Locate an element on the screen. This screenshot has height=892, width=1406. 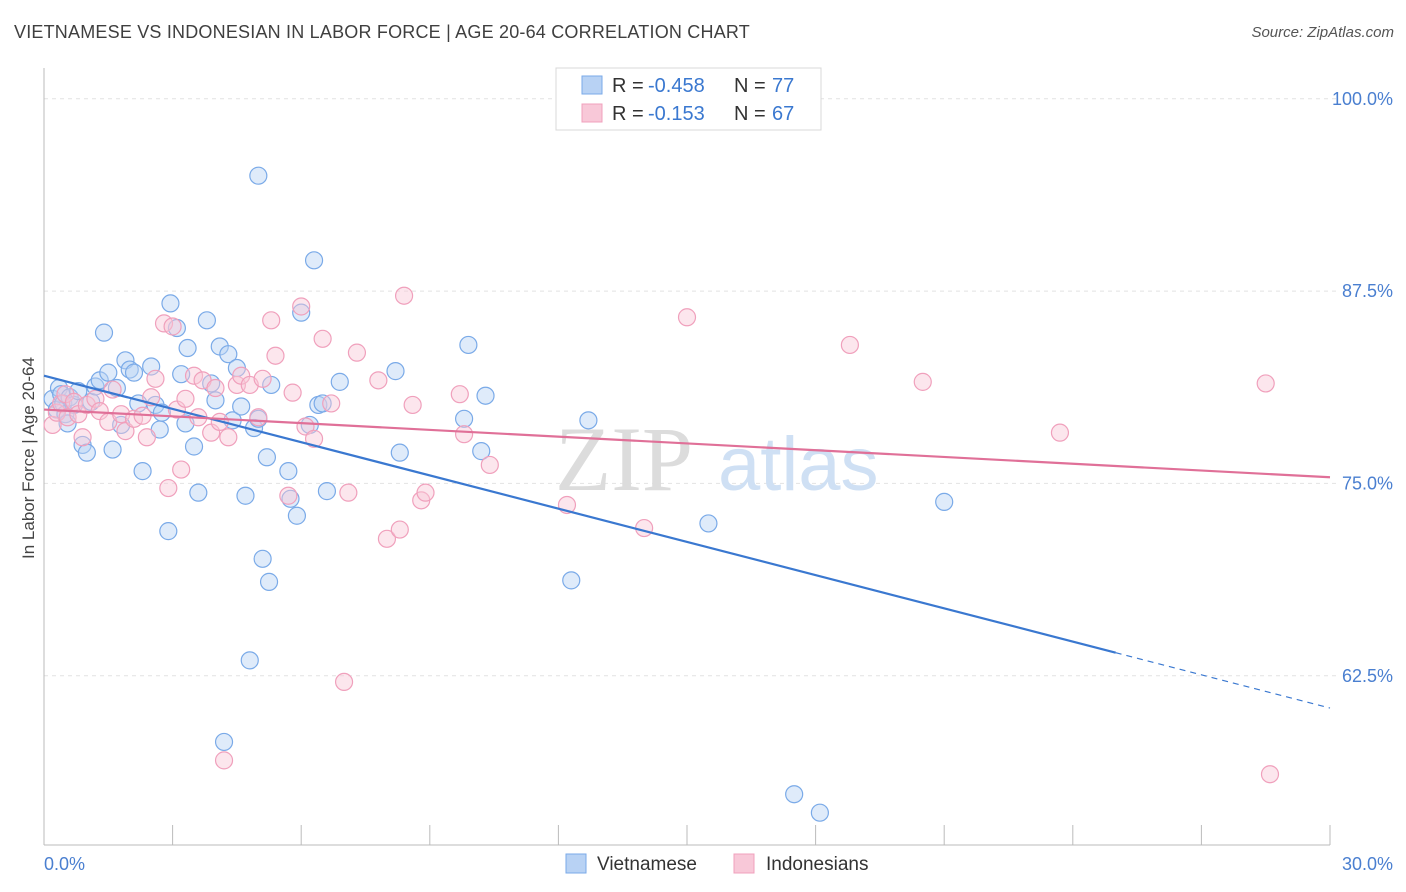
y-tick-label: 75.0% is located at coordinates (1367, 483).